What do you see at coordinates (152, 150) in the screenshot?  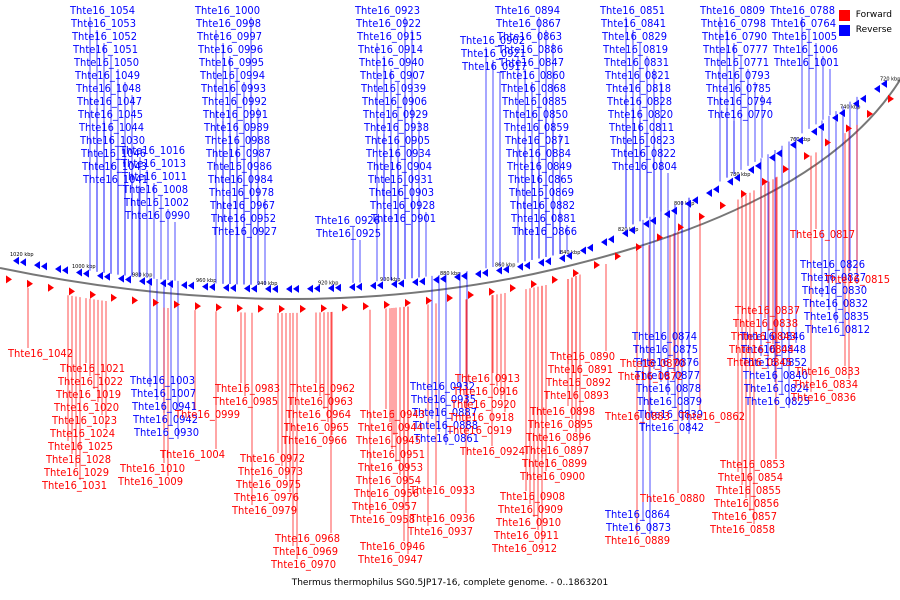 I see `gene-label: Thte16_1016` at bounding box center [152, 150].